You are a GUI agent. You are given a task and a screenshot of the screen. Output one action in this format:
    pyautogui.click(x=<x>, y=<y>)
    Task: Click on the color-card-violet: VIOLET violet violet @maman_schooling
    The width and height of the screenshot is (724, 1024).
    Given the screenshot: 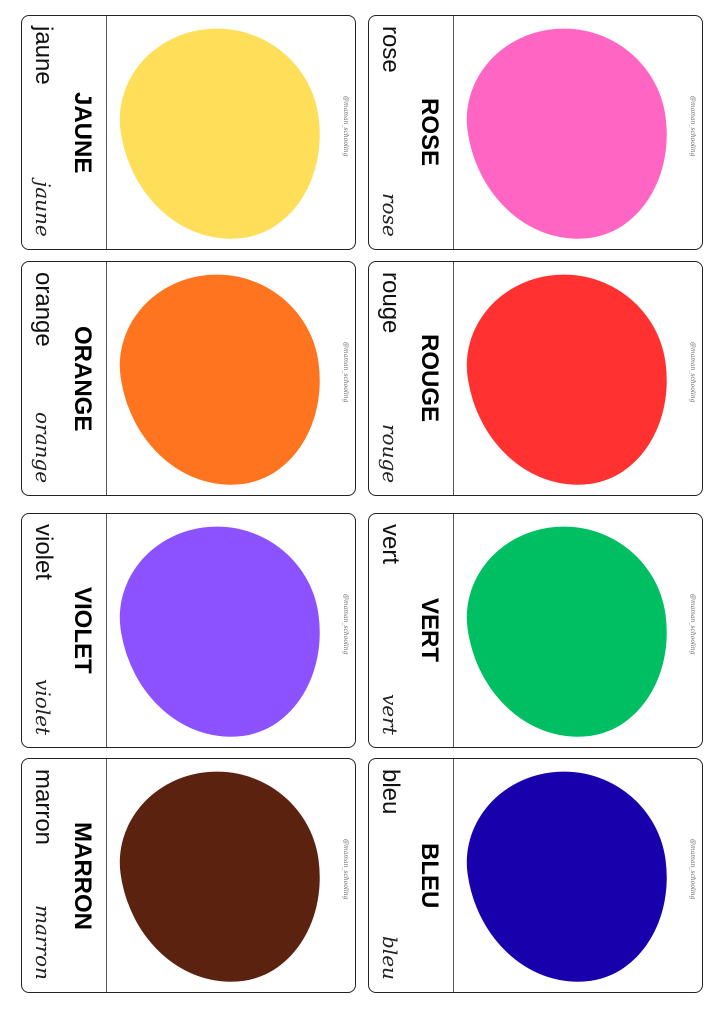 What is the action you would take?
    pyautogui.click(x=188, y=632)
    